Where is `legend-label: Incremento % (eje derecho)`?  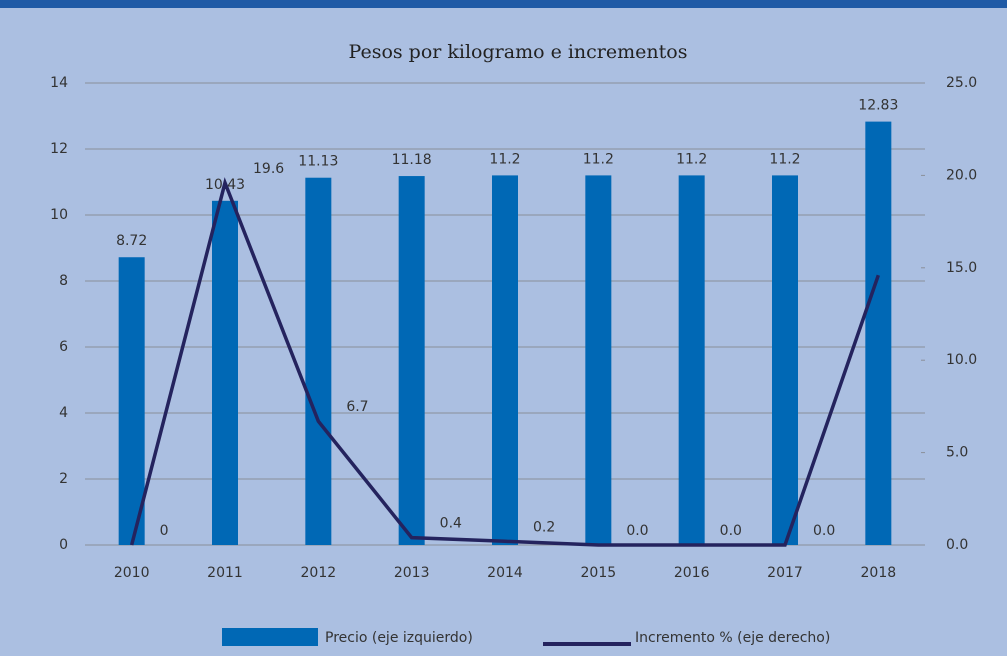 legend-label: Incremento % (eje derecho) is located at coordinates (732, 638).